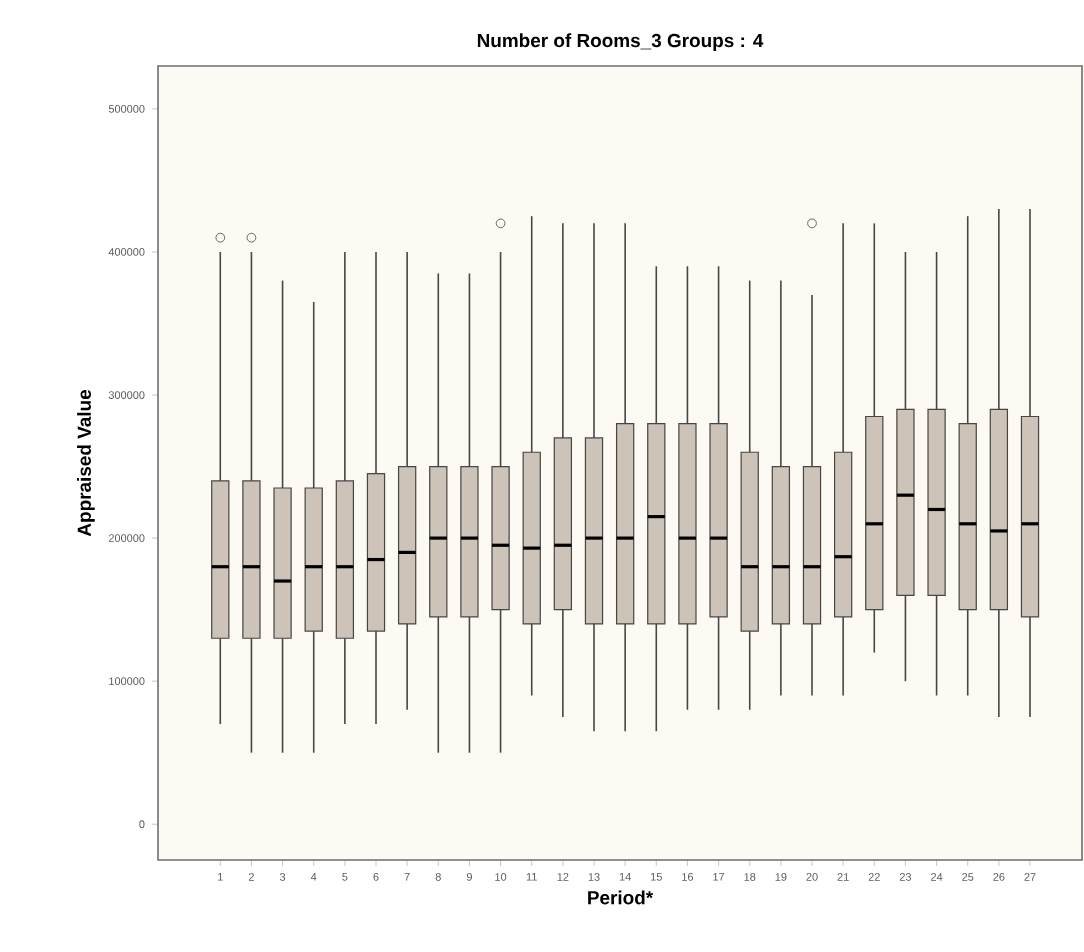 This screenshot has width=1084, height=952. I want to click on x-axis-title: Period*, so click(621, 897).